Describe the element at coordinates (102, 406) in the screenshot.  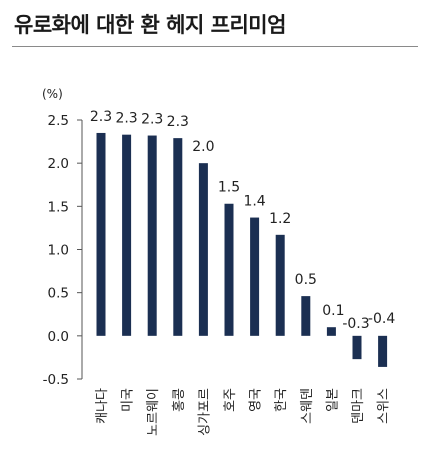
I see `x-category-label: 캐나다` at that location.